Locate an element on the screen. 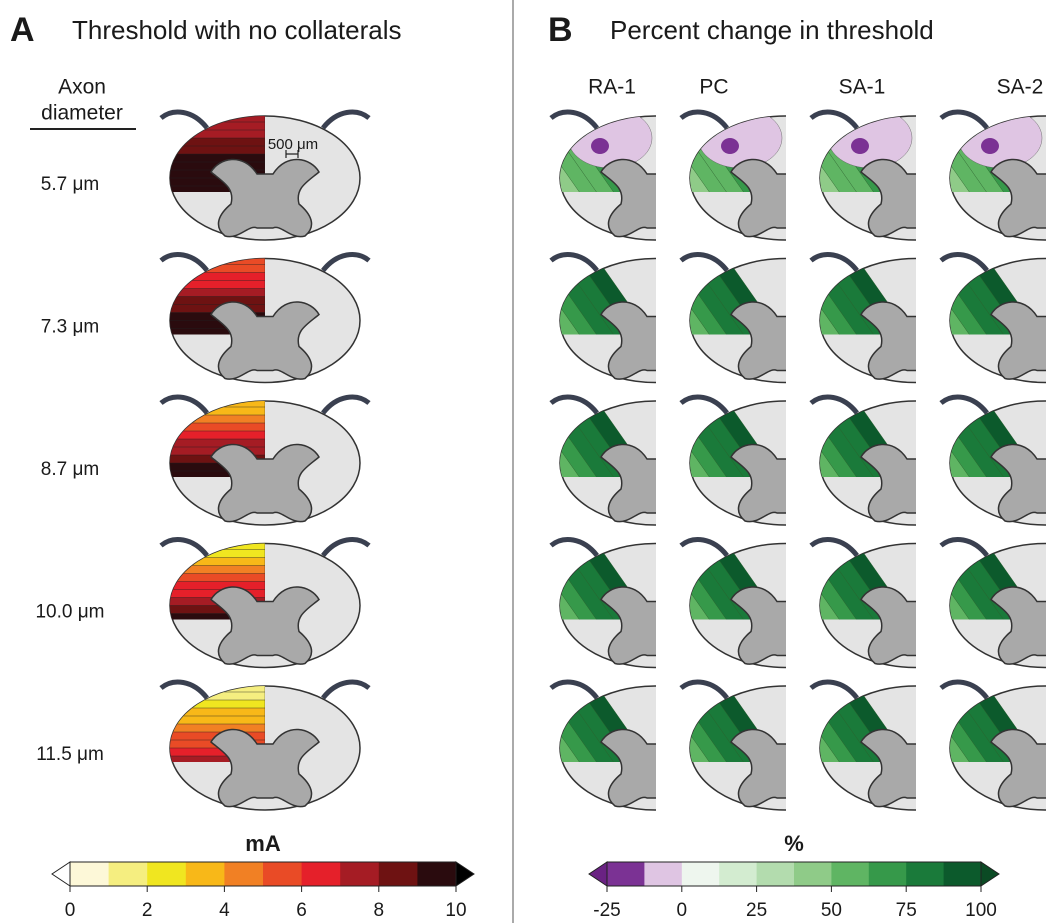 The image size is (1056, 923). row-header: diameter is located at coordinates (82, 113).